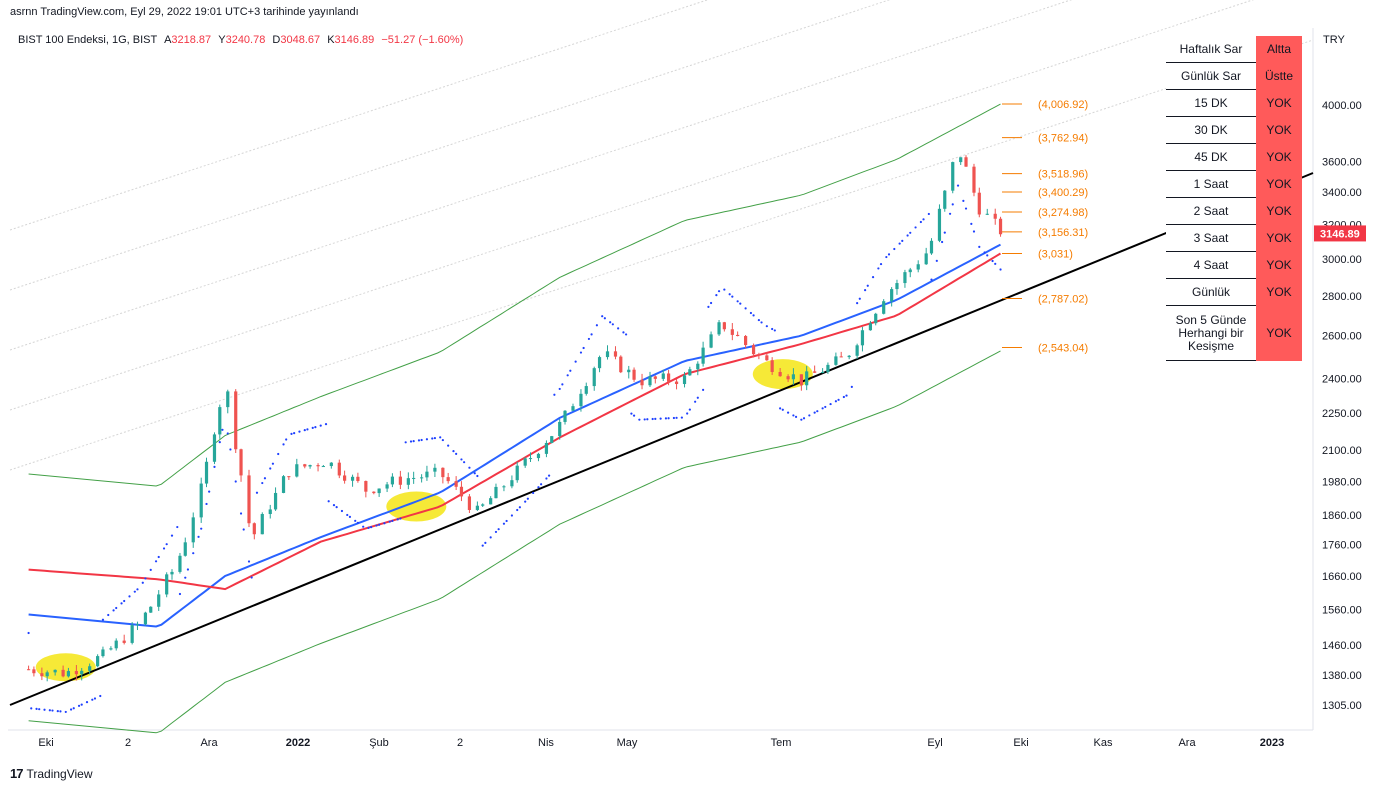 The image size is (1386, 791). I want to click on y-tick-label: 1380.00, so click(1342, 676).